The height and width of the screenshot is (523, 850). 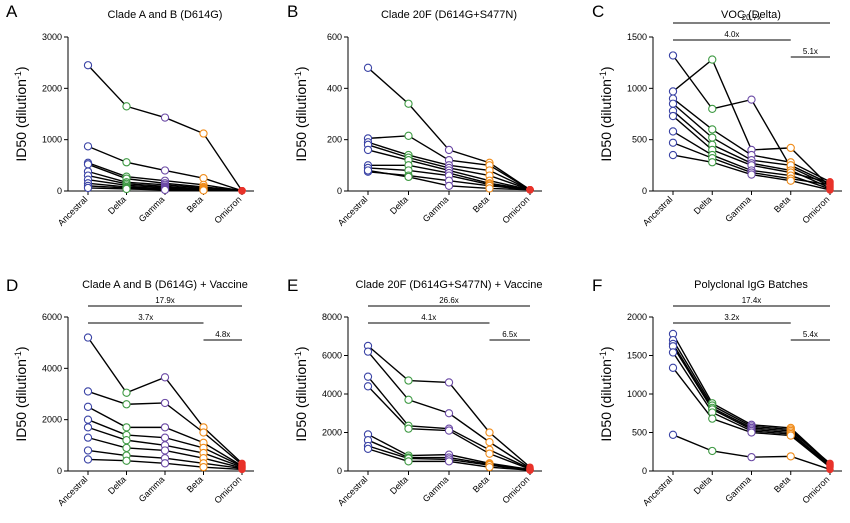 What do you see at coordinates (332, 317) in the screenshot?
I see `y-tick-label: 8000` at bounding box center [332, 317].